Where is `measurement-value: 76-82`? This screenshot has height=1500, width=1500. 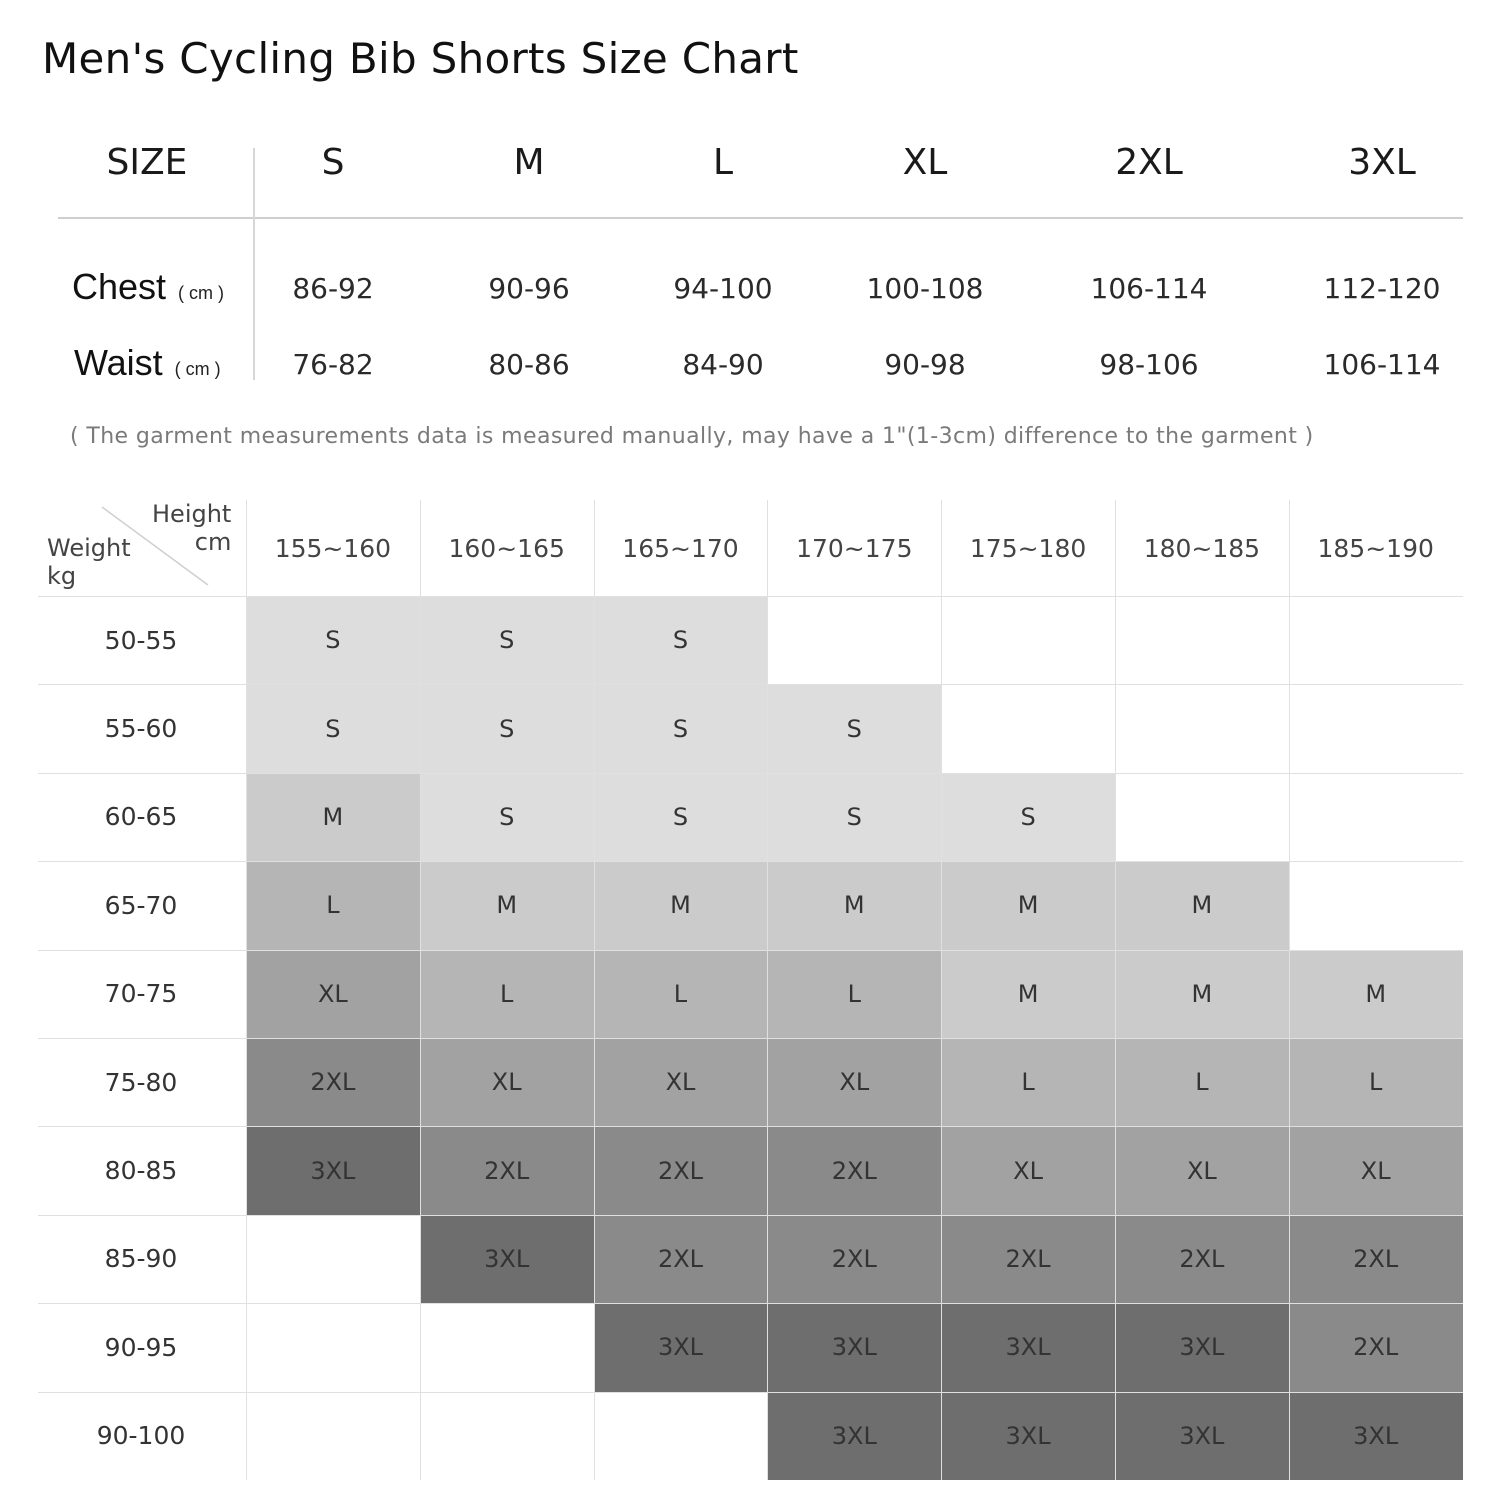
measurement-value: 76-82 is located at coordinates (333, 364).